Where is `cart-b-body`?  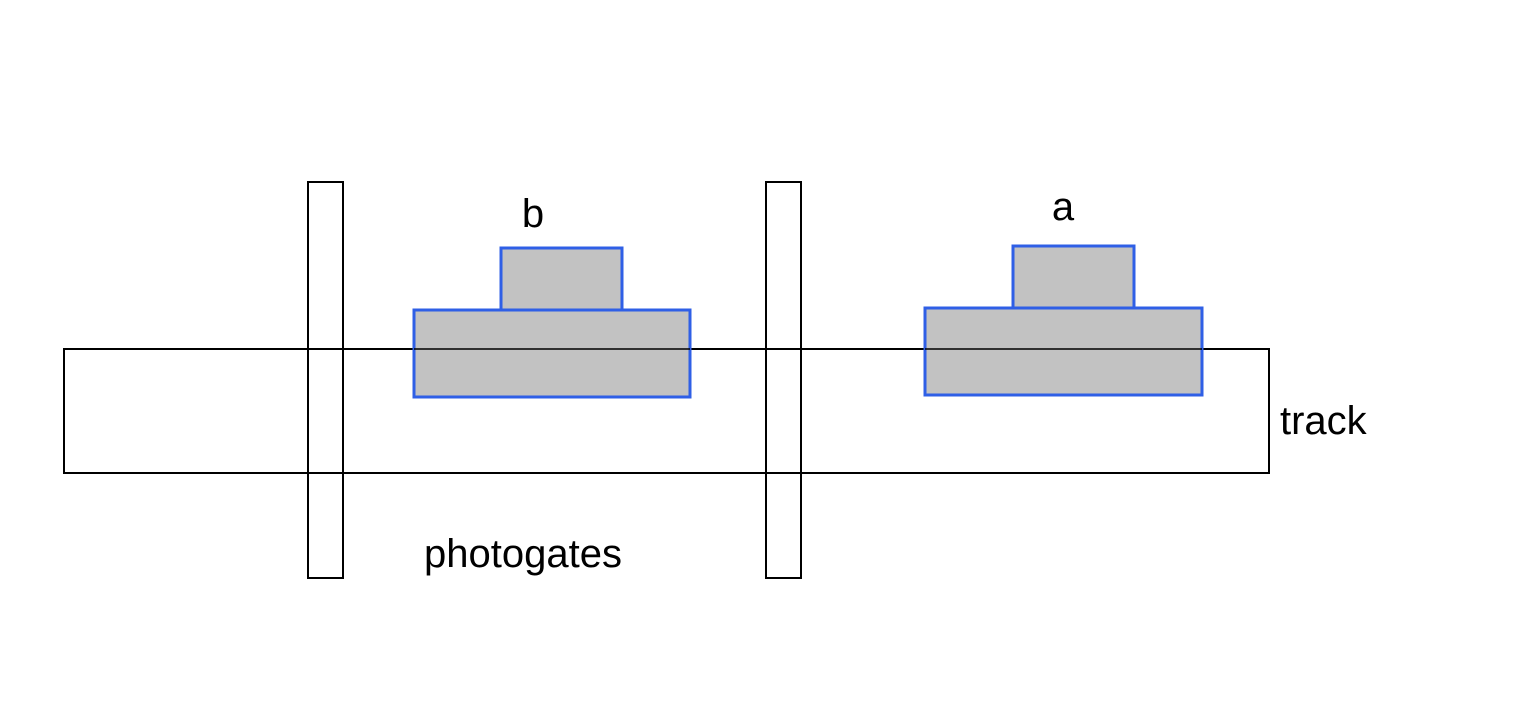 cart-b-body is located at coordinates (552, 353).